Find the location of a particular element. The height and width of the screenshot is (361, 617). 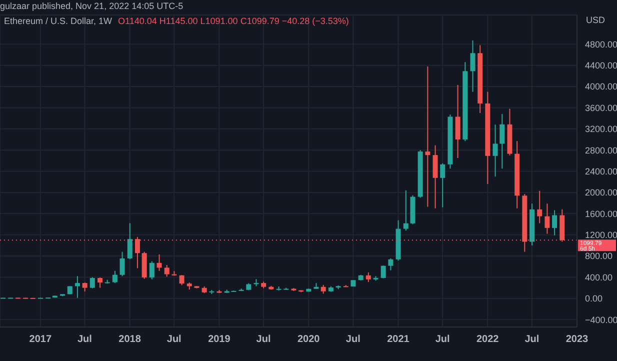

chart-title: Ethereum / U.S. Dollar, 1W is located at coordinates (58, 21).